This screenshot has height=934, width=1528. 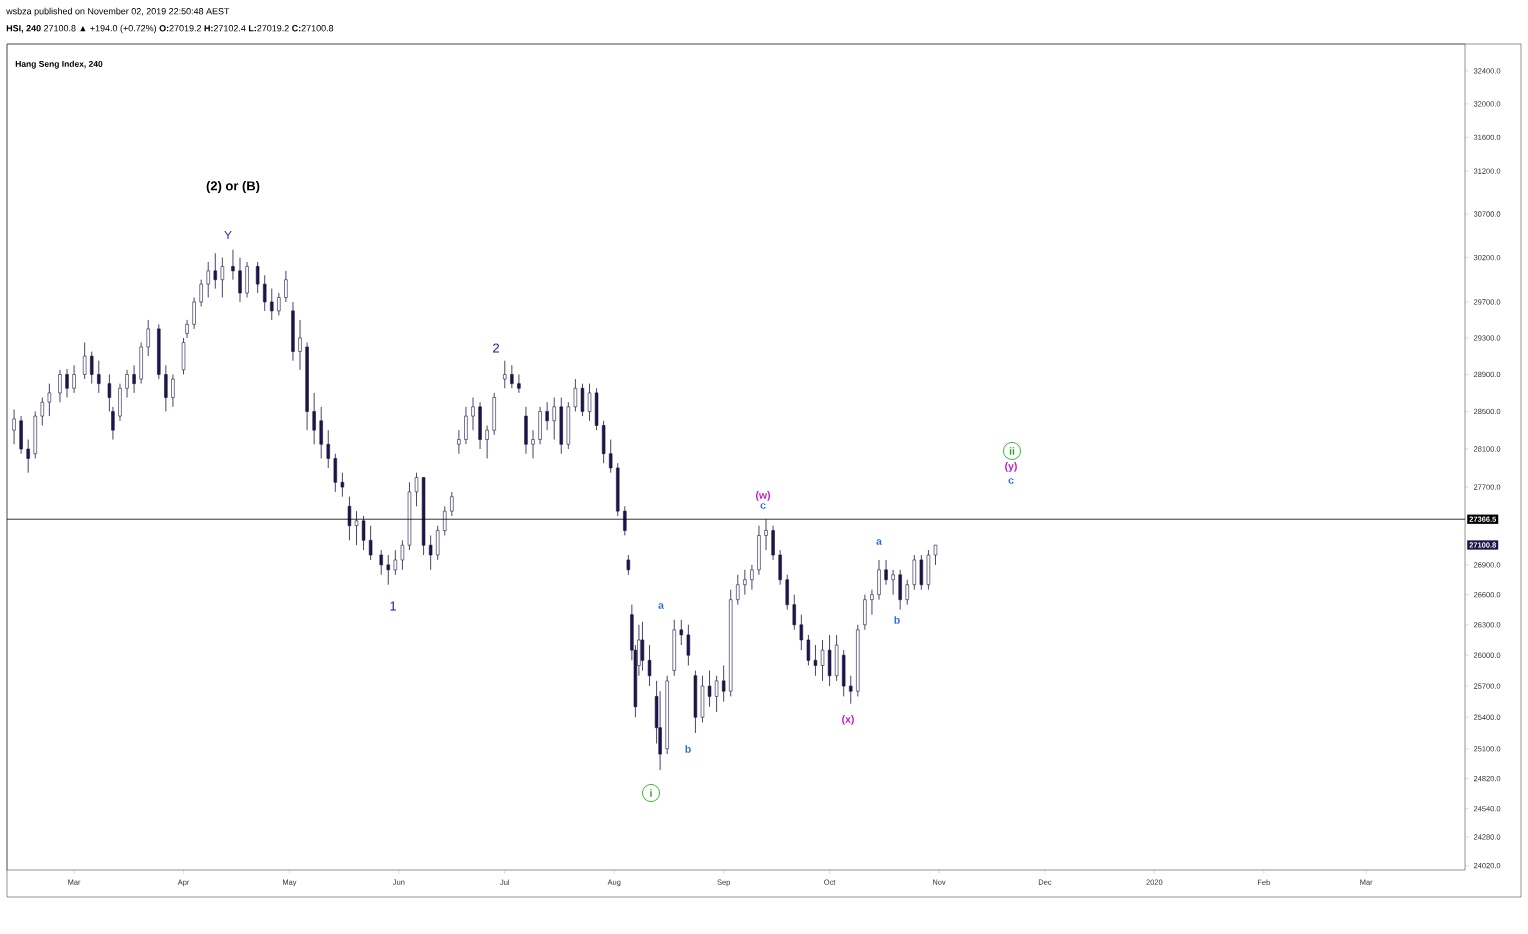 I want to click on text: Hang Seng Index, 240, so click(x=59, y=64).